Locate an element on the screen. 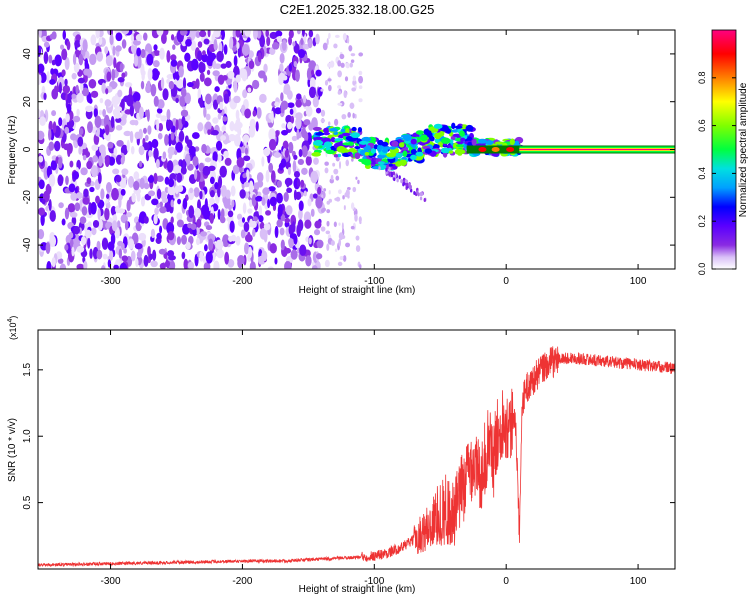 The height and width of the screenshot is (600, 750). spectrogram-ytick-label: 0 is located at coordinates (27, 149).